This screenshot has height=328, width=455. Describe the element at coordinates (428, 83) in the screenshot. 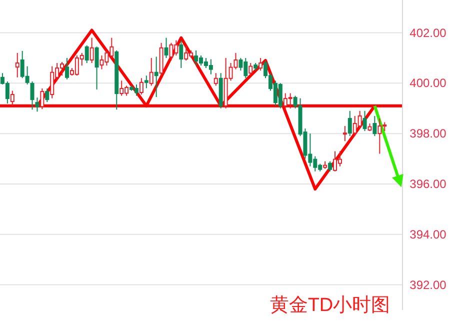

I see `y-tick-label: 400.00` at that location.